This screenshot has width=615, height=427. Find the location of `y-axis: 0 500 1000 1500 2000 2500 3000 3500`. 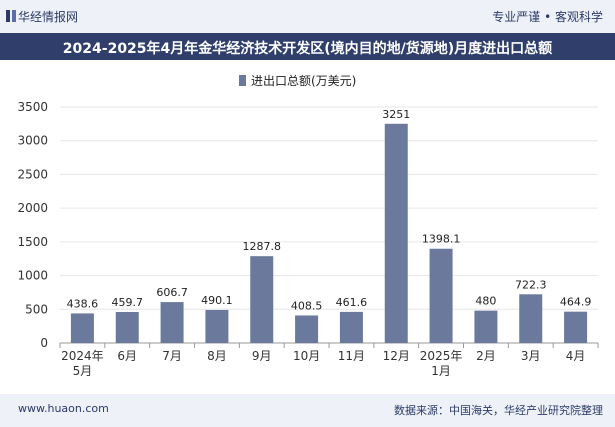

y-axis: 0 500 1000 1500 2000 2500 3000 3500 is located at coordinates (32, 225).